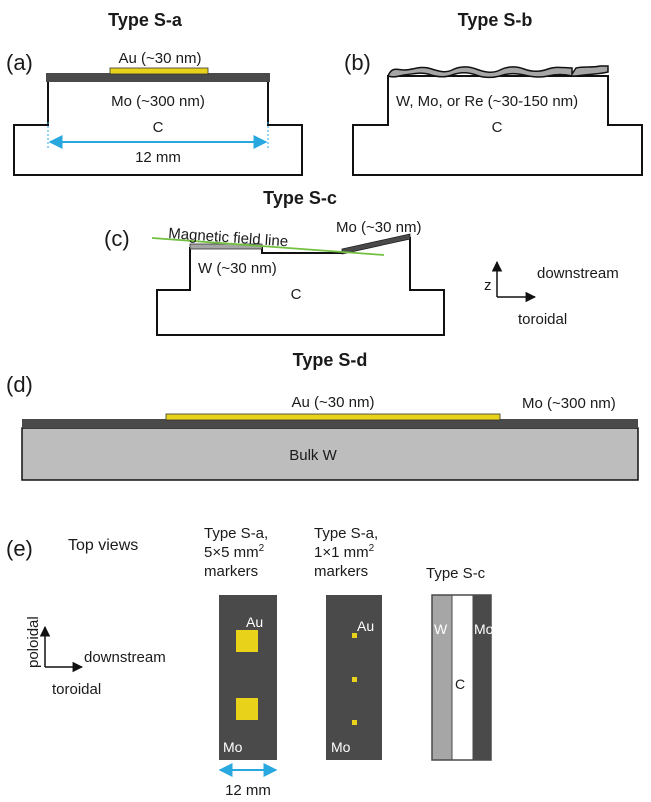 This screenshot has width=651, height=802. Describe the element at coordinates (378, 227) in the screenshot. I see `mo-label: Mo (~30 nm)` at that location.